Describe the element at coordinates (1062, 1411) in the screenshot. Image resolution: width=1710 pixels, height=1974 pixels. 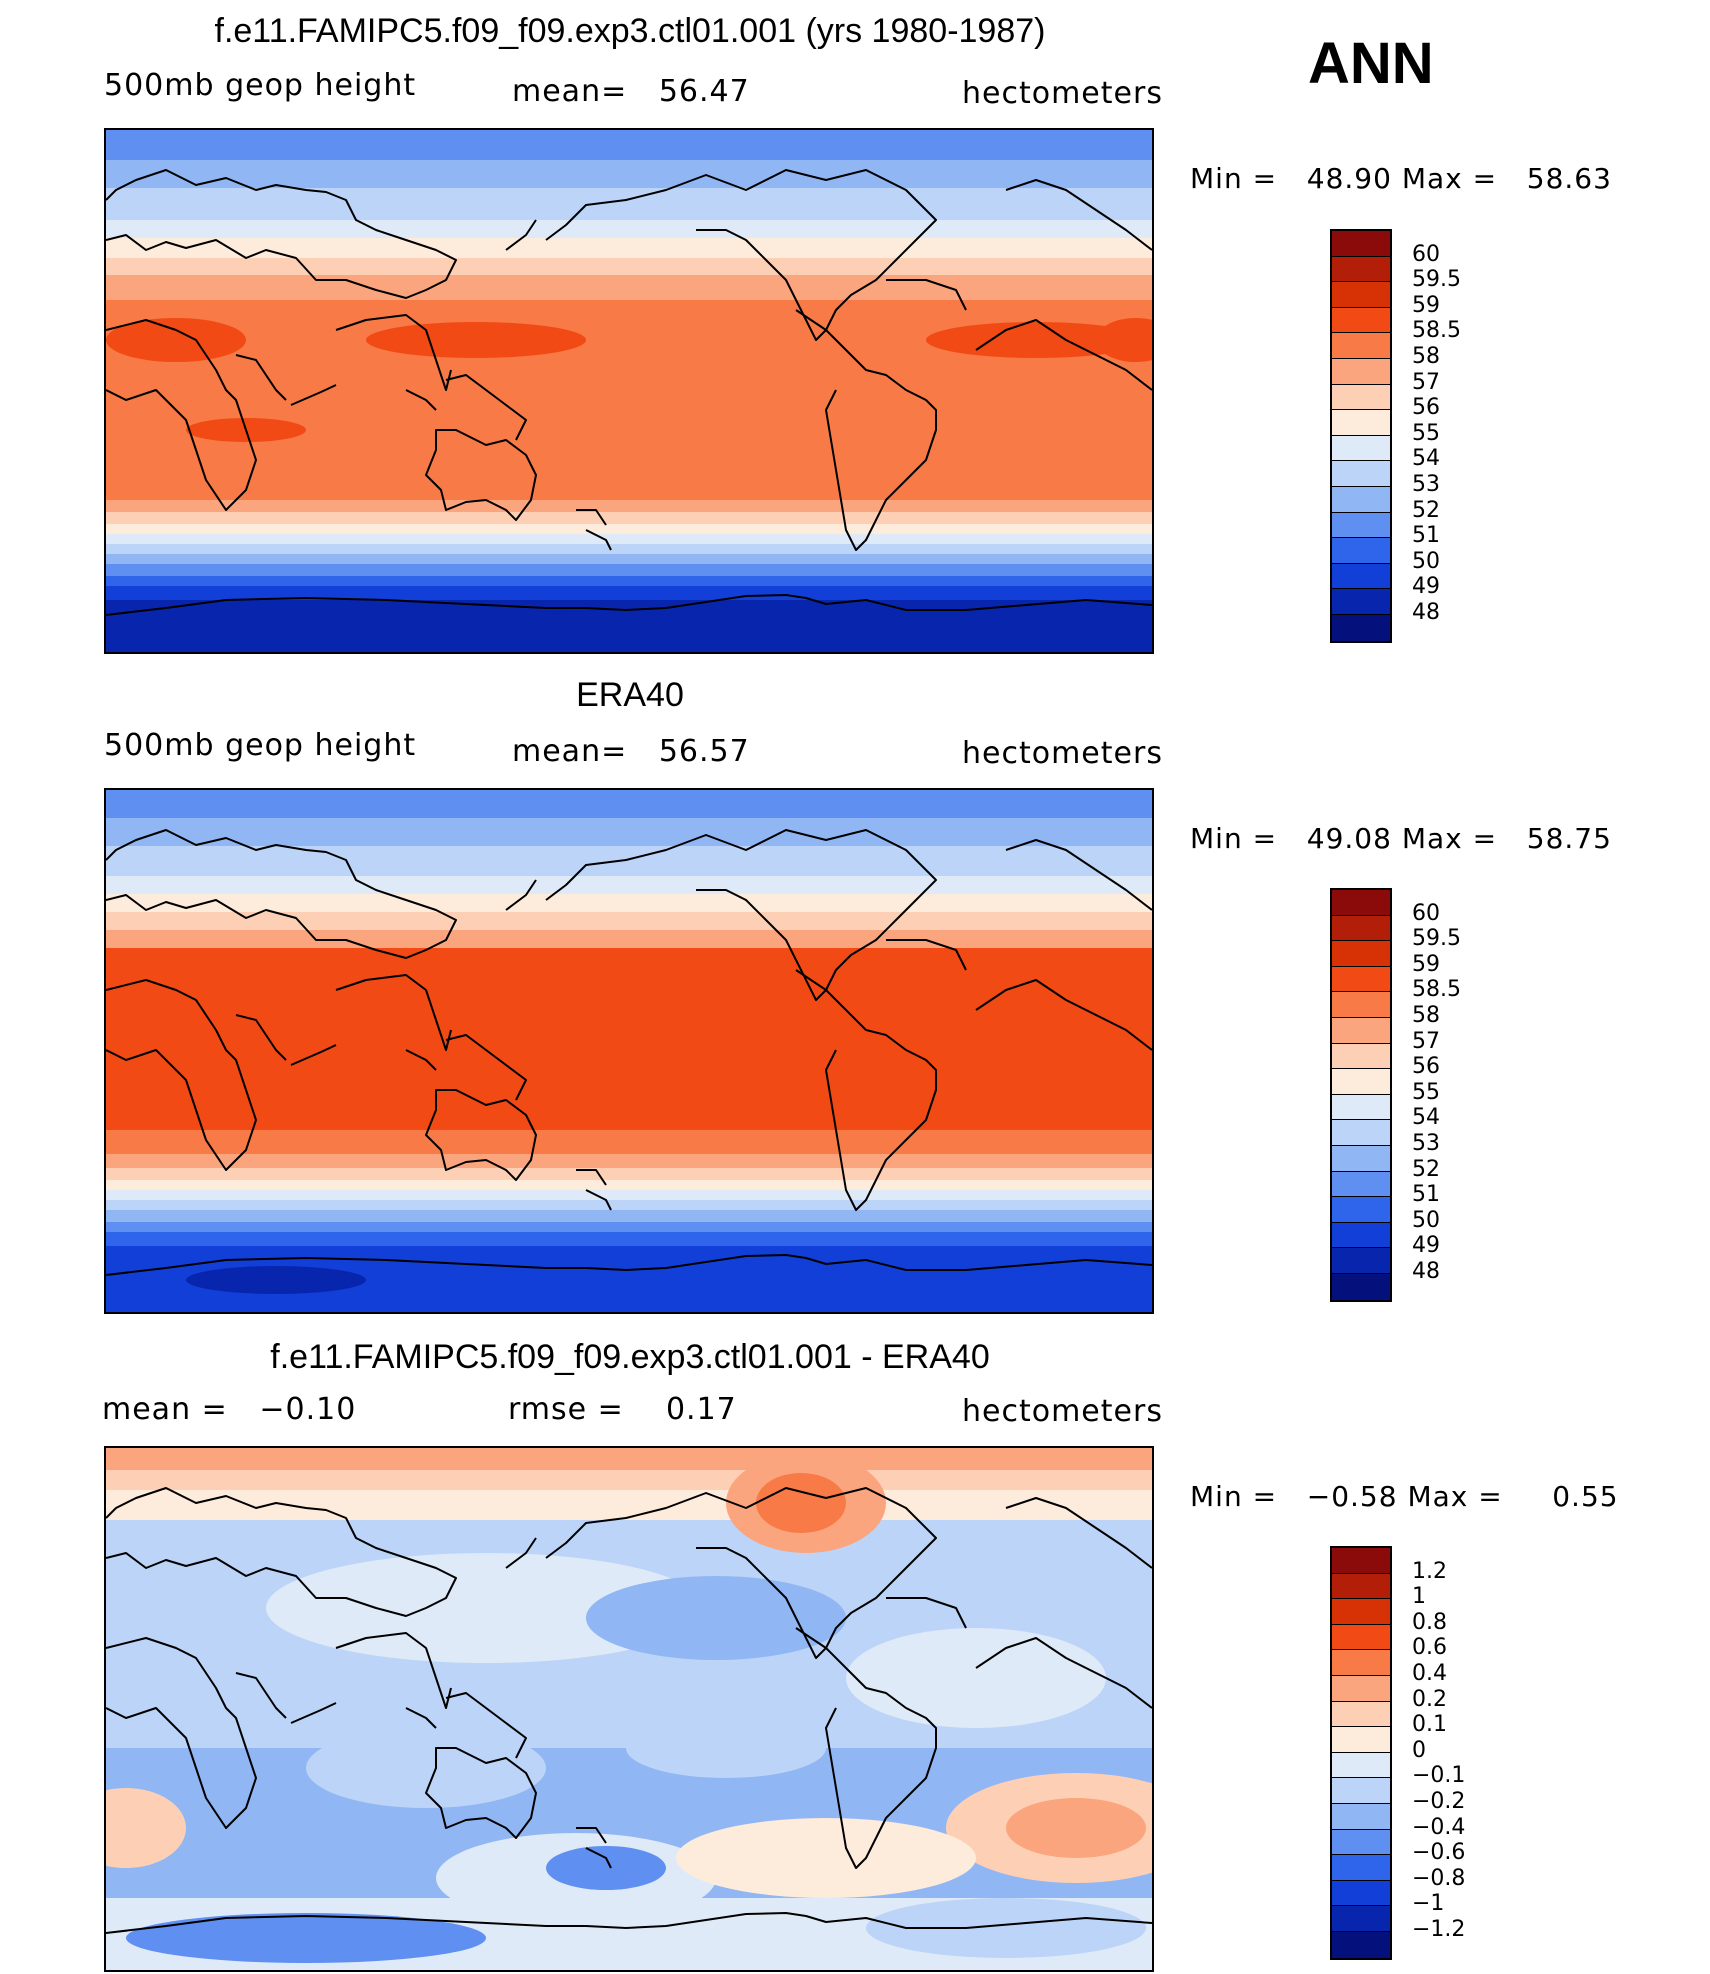
I see `panel3-units: hectometers` at that location.